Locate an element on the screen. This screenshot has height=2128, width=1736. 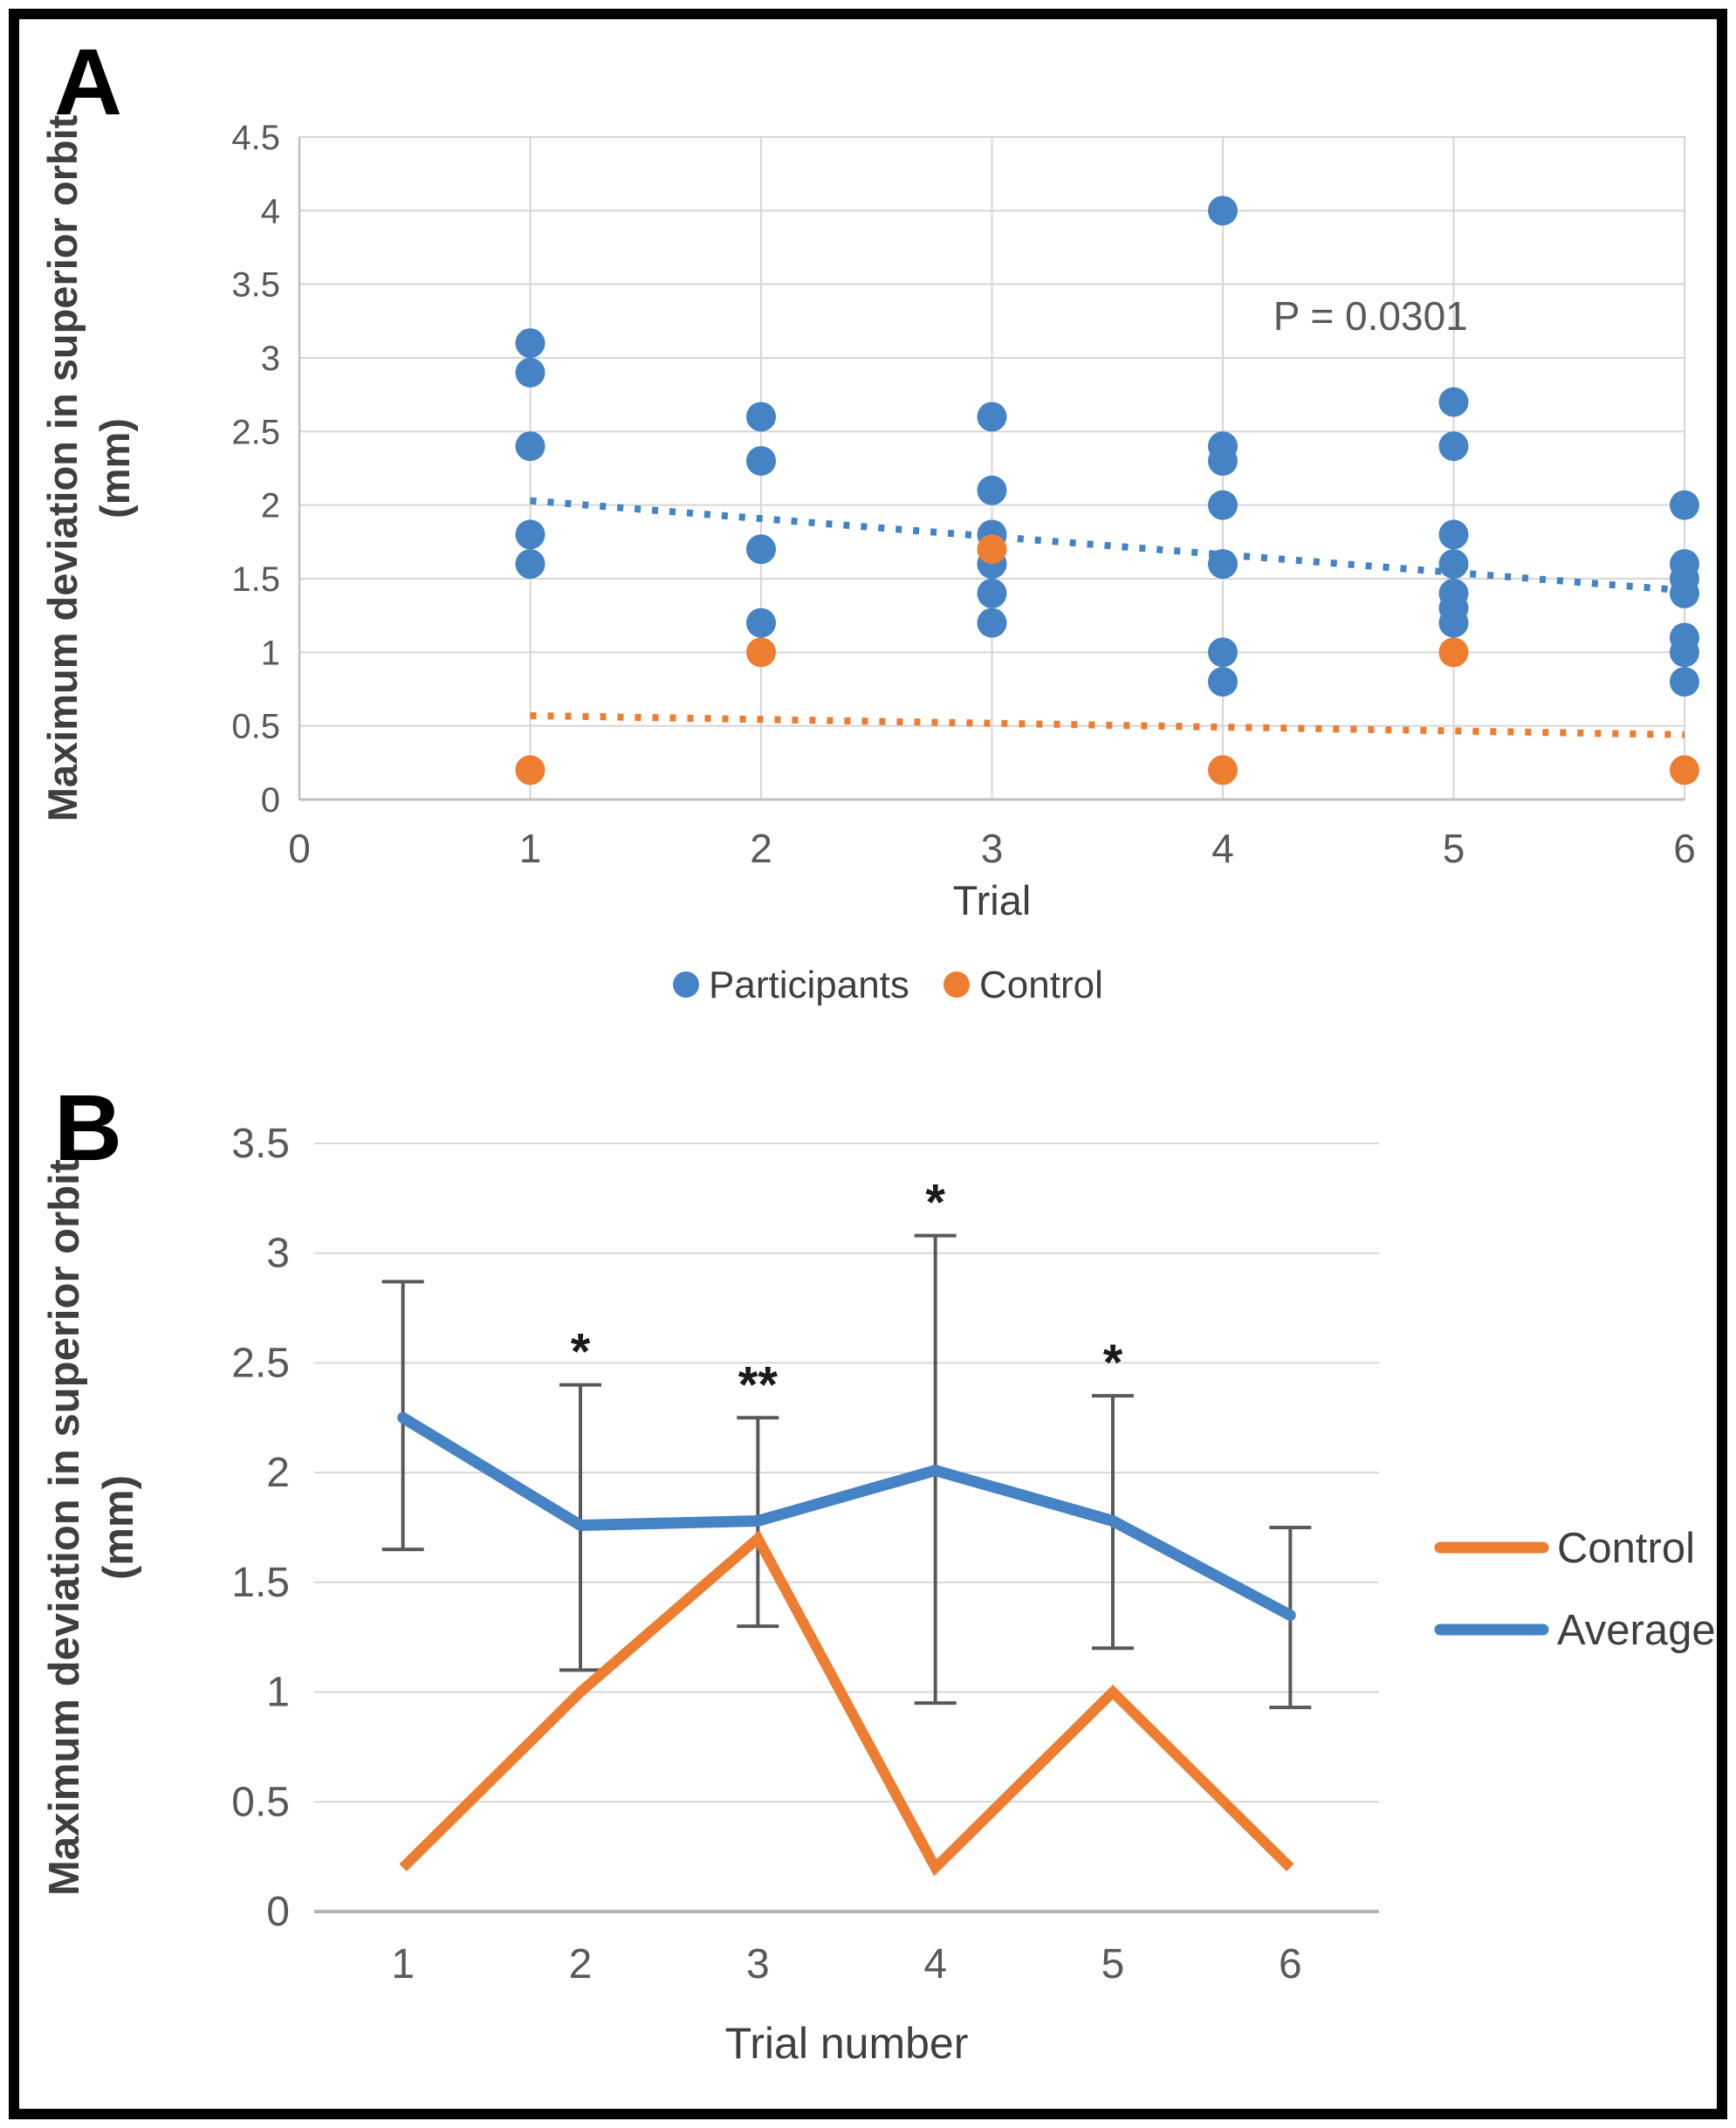
panel-a-letter: A is located at coordinates (88, 81).